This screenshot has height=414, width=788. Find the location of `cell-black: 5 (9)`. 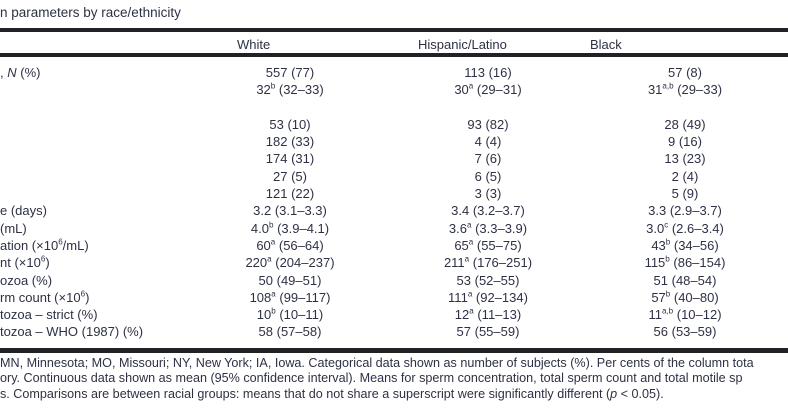

cell-black: 5 (9) is located at coordinates (685, 194).